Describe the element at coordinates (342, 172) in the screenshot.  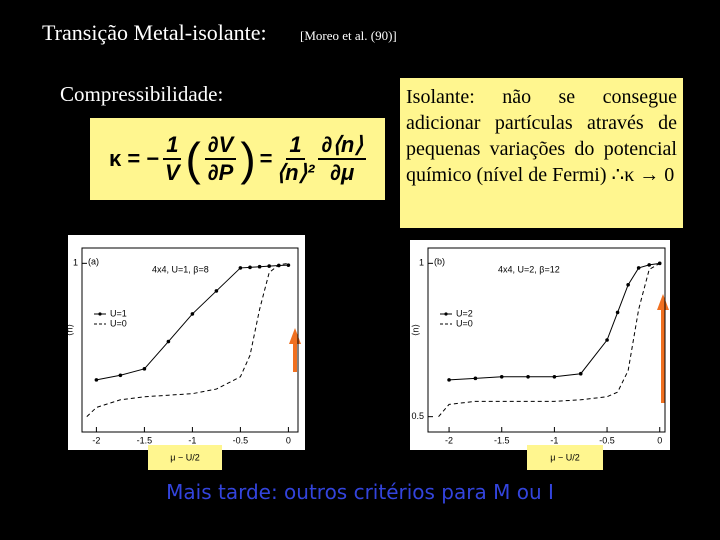
I see `denominator: ∂μ` at that location.